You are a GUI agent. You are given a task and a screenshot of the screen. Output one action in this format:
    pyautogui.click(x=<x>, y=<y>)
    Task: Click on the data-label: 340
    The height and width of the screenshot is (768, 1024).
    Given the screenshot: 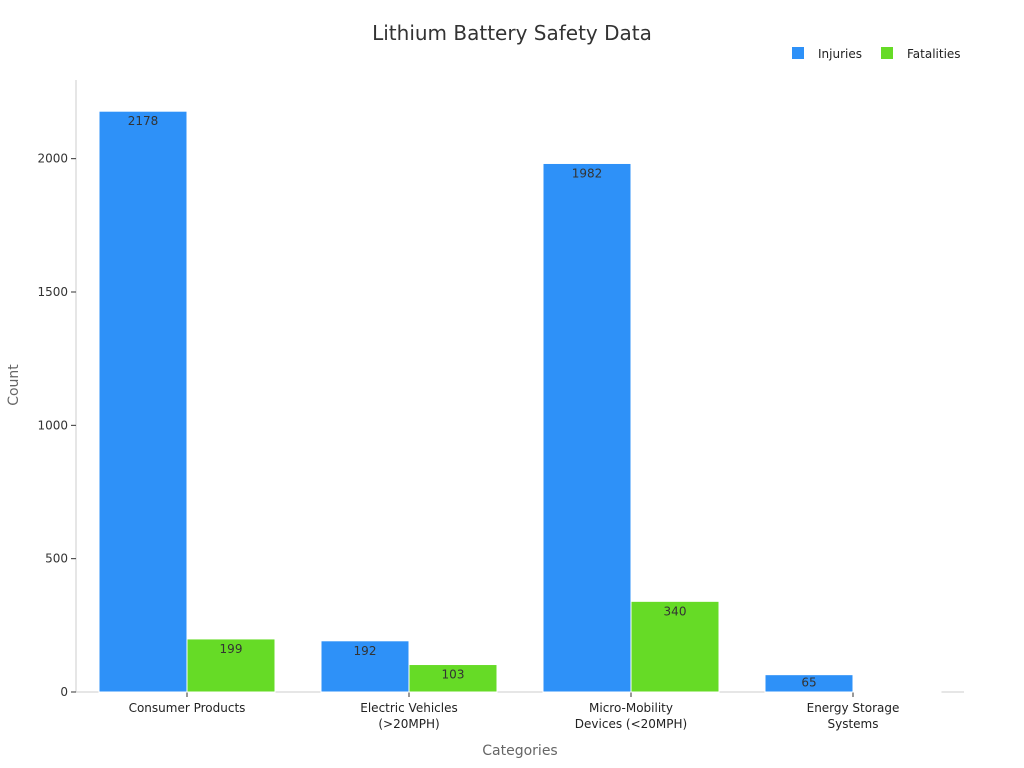 What is the action you would take?
    pyautogui.click(x=675, y=611)
    